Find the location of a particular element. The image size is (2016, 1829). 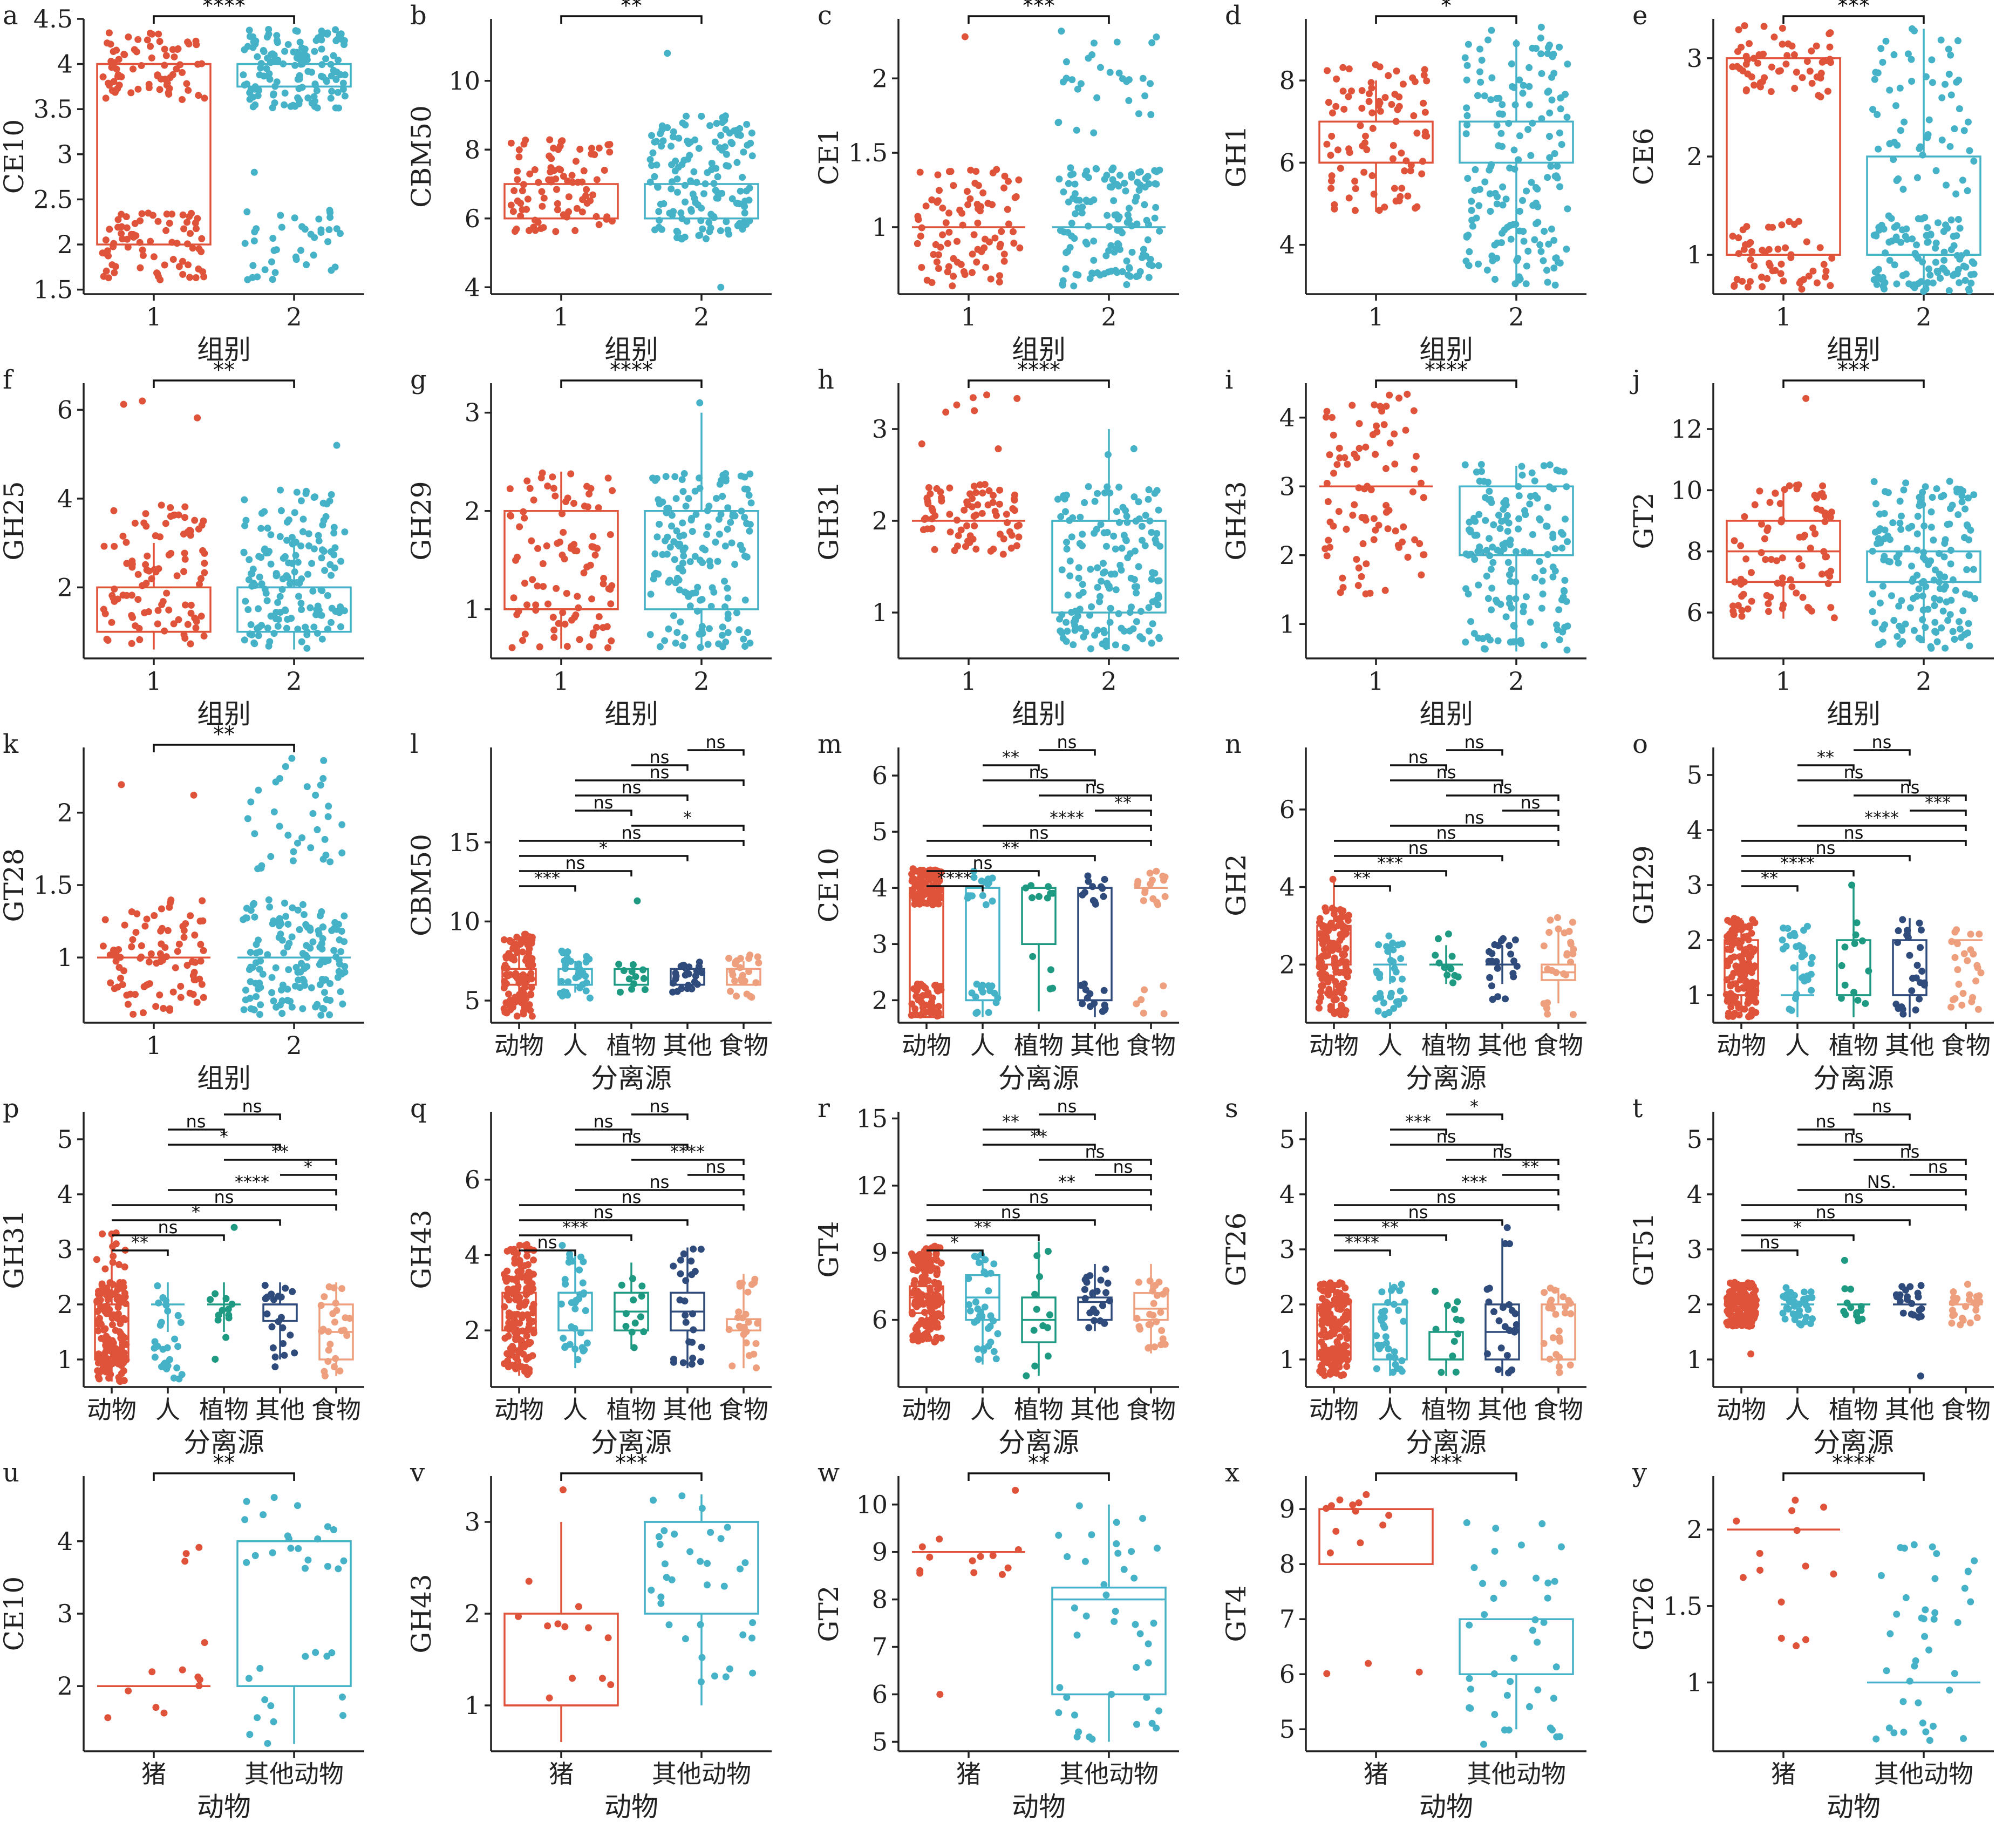

panel-n: n246动物人植物 其他 食物分离源GH2nsnsnsnsnsnsnsns***** is located at coordinates (1403, 911).